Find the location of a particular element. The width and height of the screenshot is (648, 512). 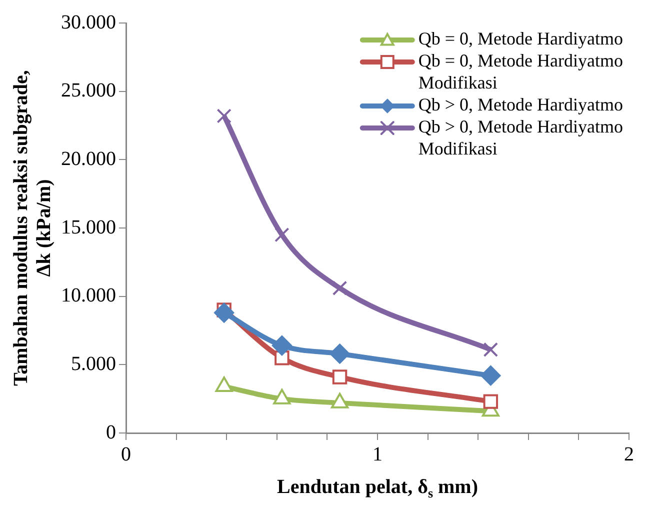

y-tick-label: 0 is located at coordinates (111, 432).